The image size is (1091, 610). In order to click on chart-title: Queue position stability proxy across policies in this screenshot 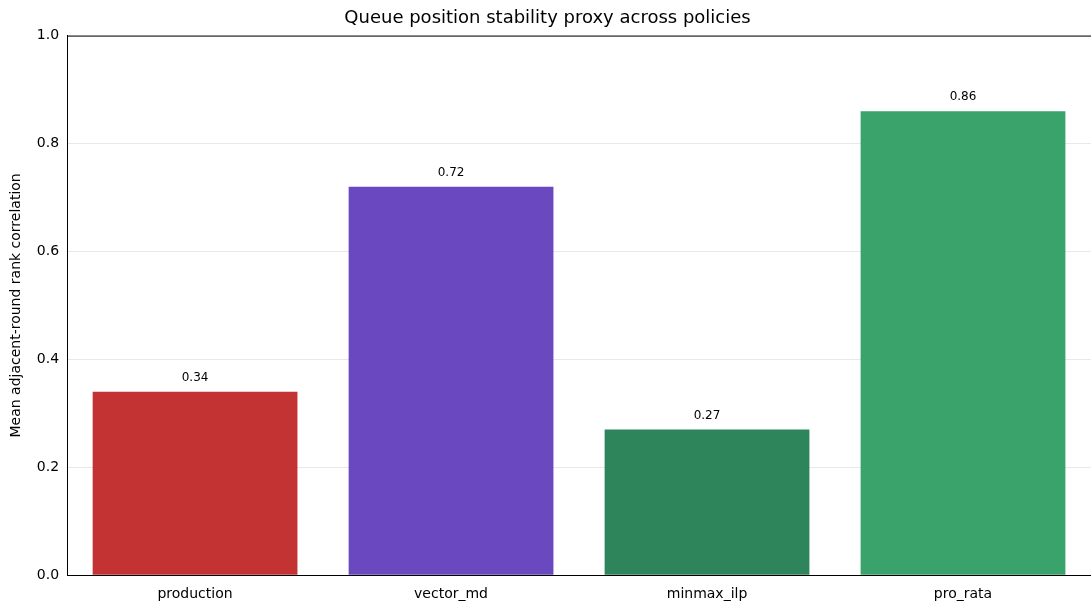, I will do `click(547, 17)`.